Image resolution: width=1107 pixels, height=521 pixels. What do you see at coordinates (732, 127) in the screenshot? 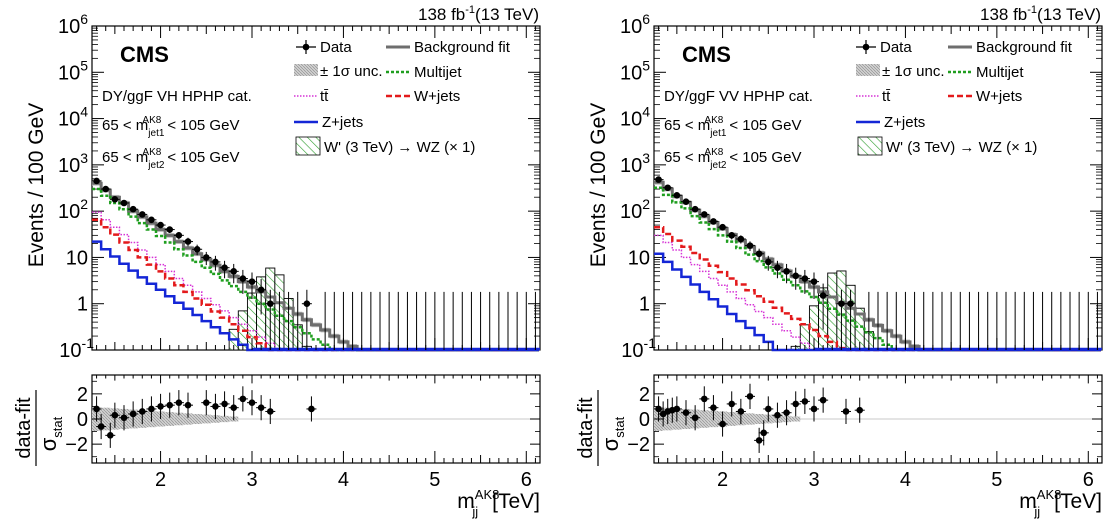
I see `cut-jet1: 65 < mjet1AK8 < 105 GeV` at bounding box center [732, 127].